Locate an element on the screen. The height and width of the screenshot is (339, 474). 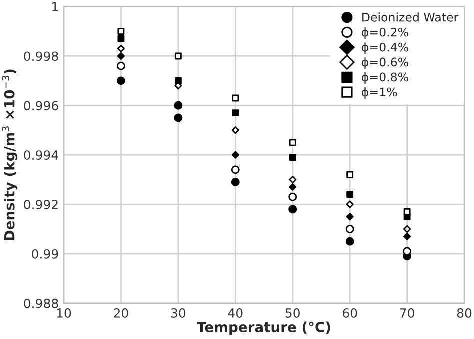
x-tick-label: 50 is located at coordinates (293, 313).